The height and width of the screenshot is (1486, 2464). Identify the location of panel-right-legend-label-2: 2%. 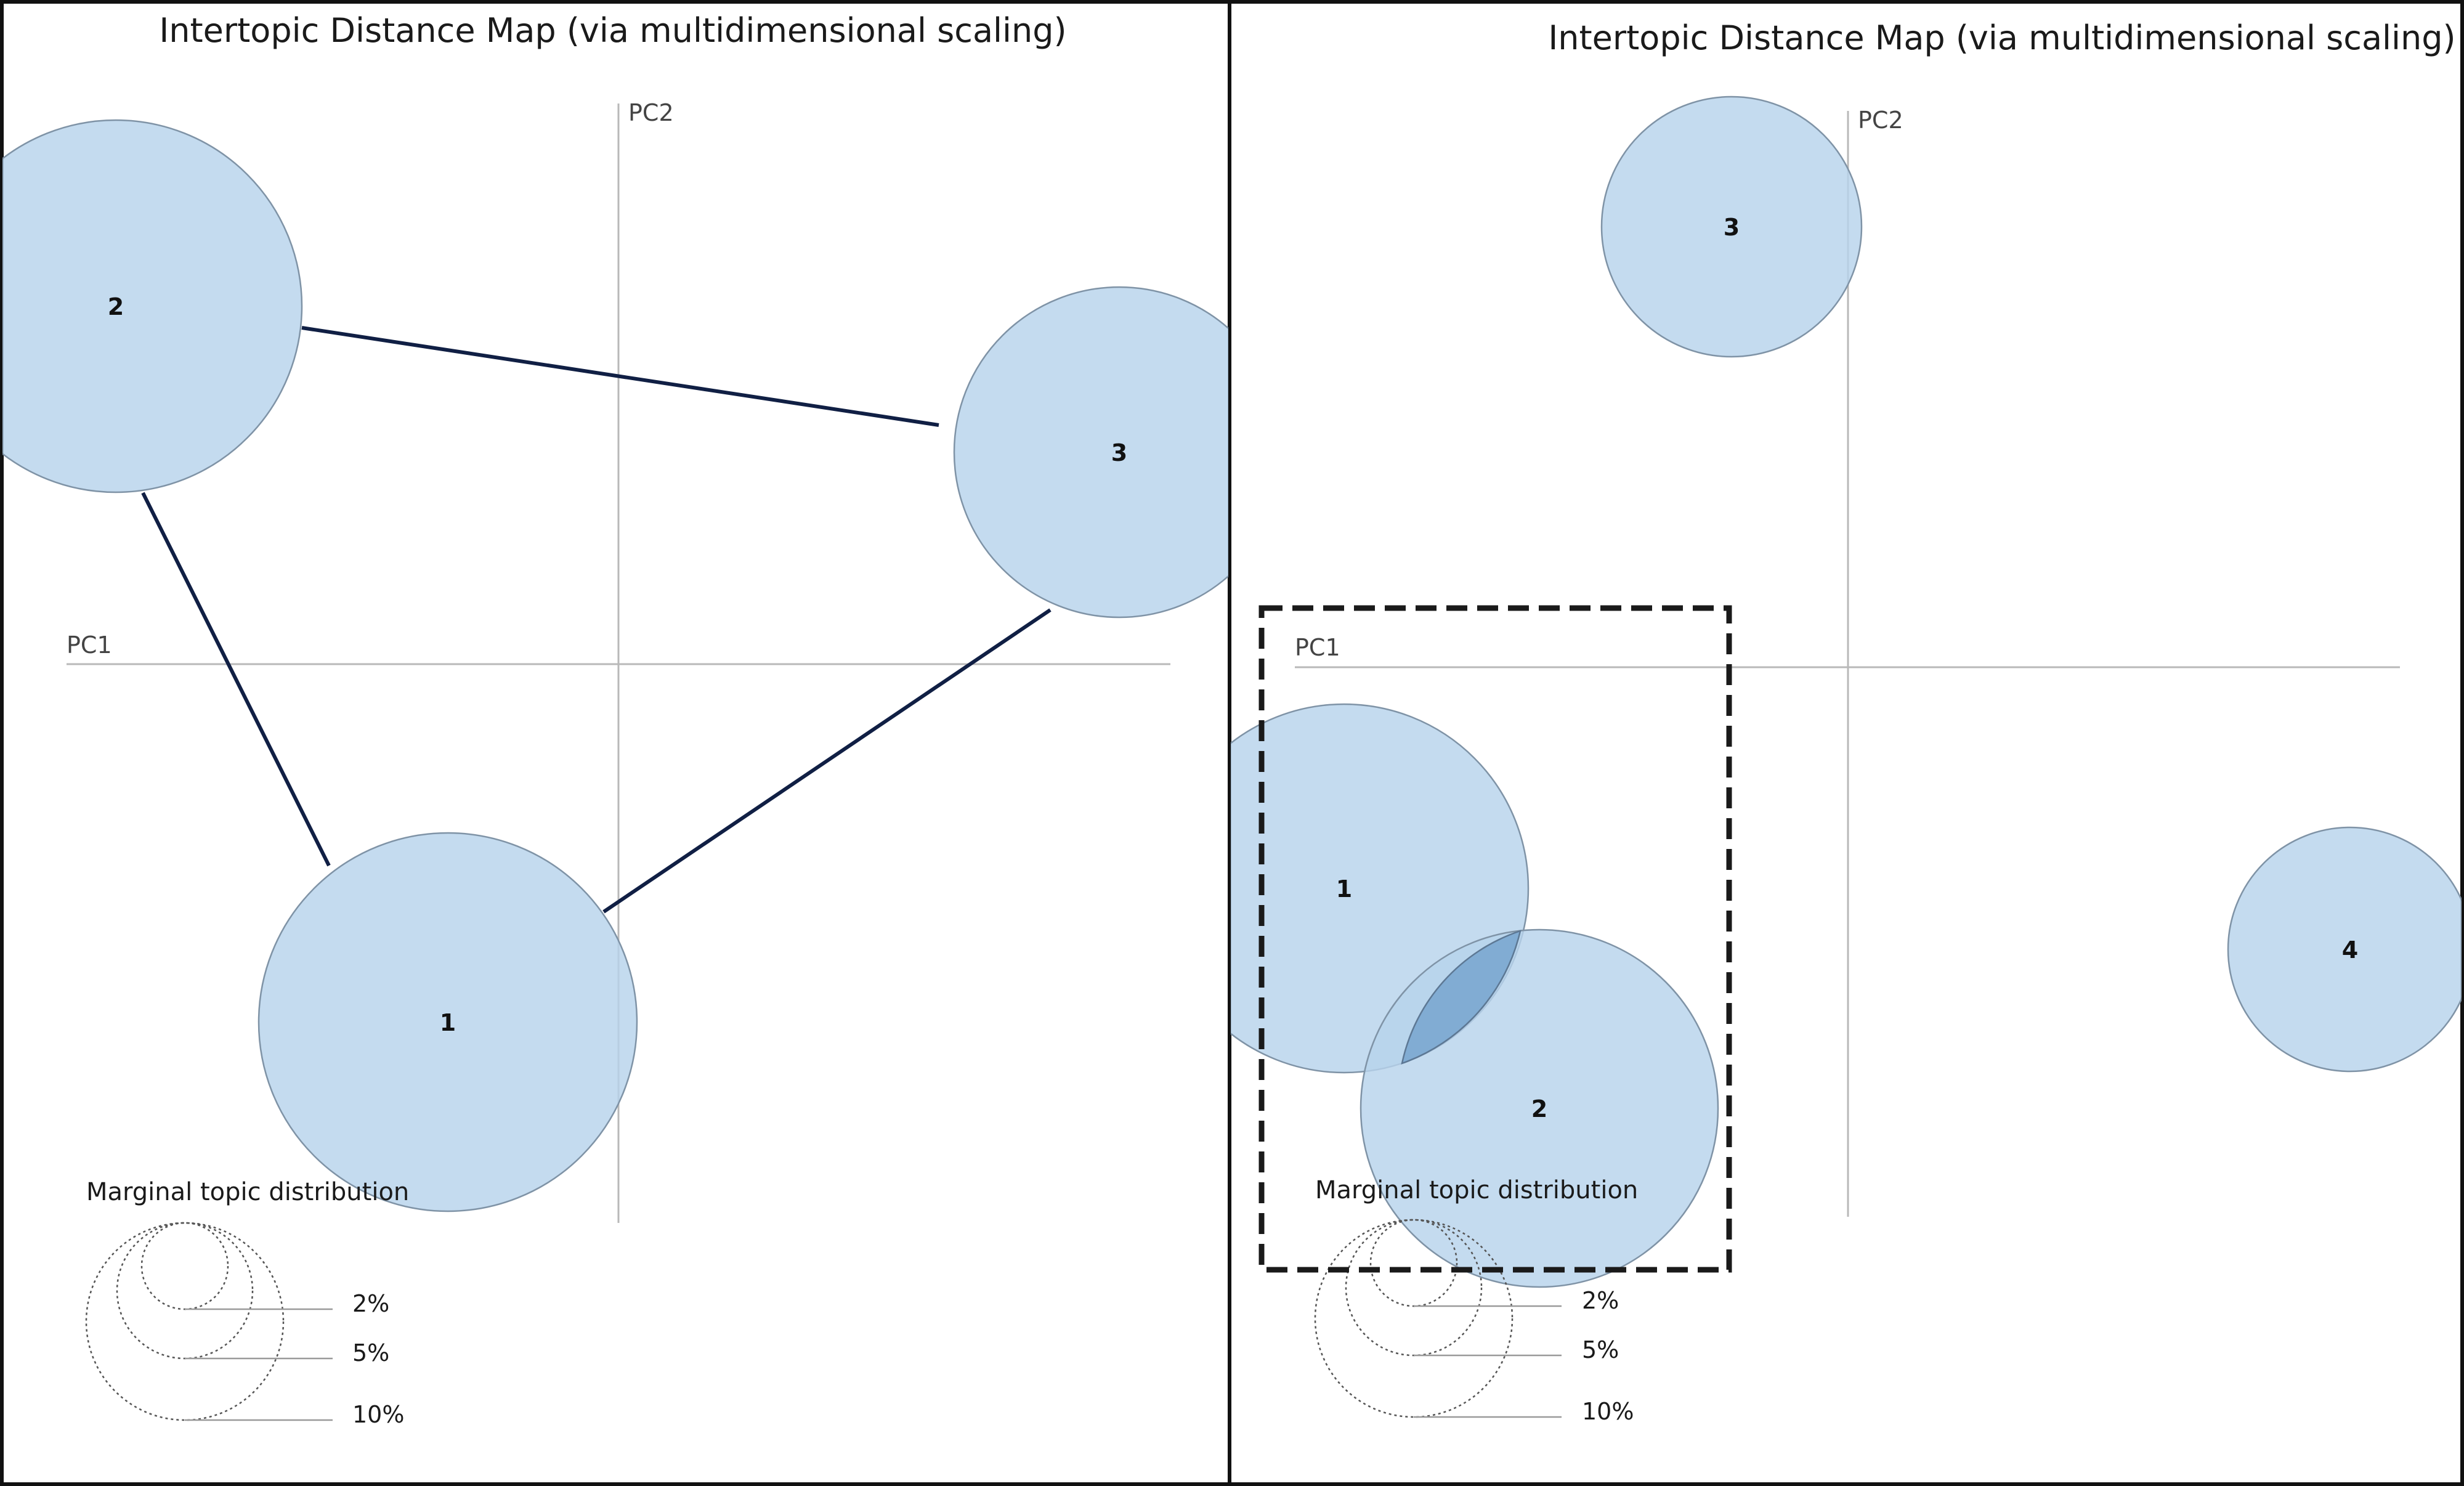
(1600, 1300).